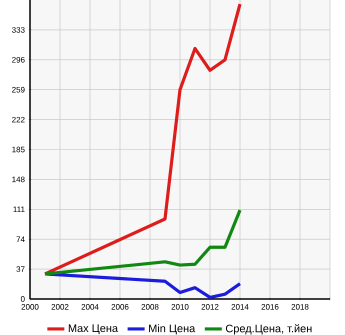 This screenshot has height=335, width=345. Describe the element at coordinates (93, 329) in the screenshot. I see `legend-label: Max Цена` at that location.